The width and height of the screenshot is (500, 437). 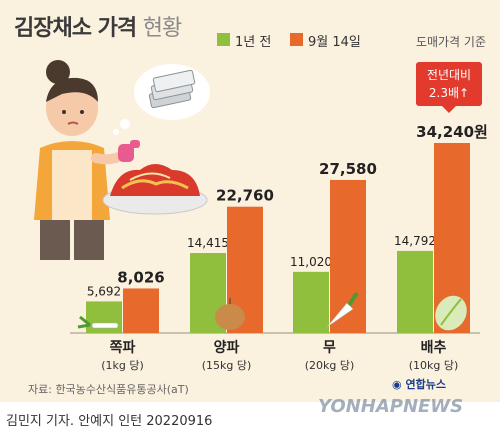 What do you see at coordinates (434, 365) in the screenshot?
I see `category-unit-3: (10kg 당)` at bounding box center [434, 365].